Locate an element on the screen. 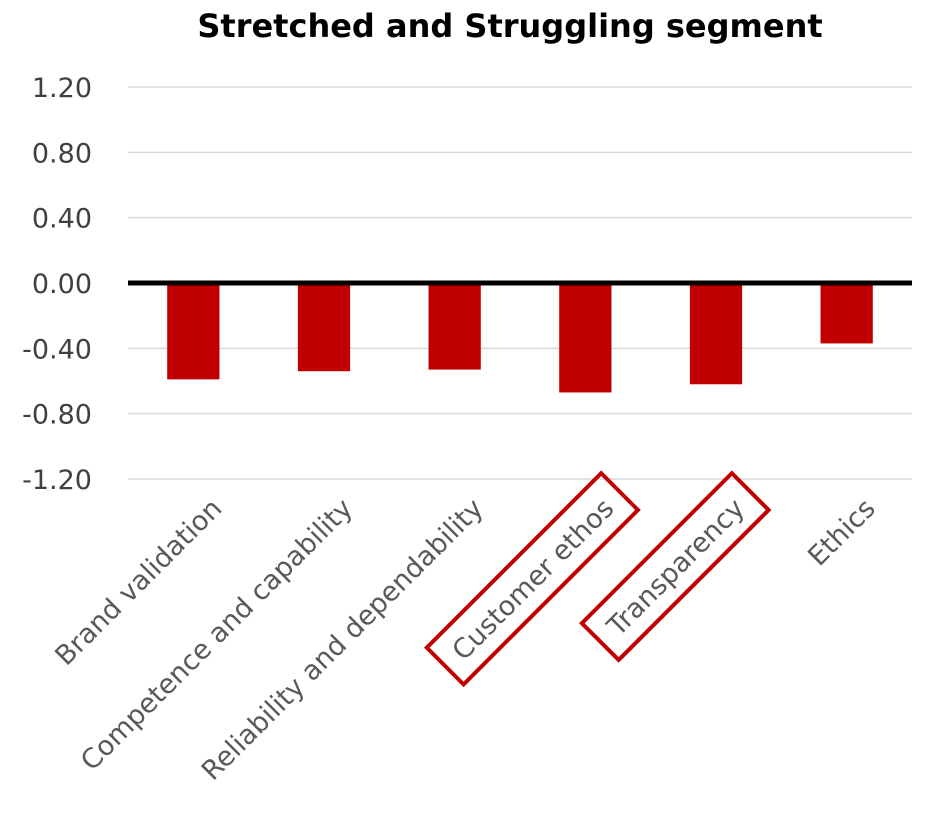  category-label-group: Transparency is located at coordinates (675, 566).